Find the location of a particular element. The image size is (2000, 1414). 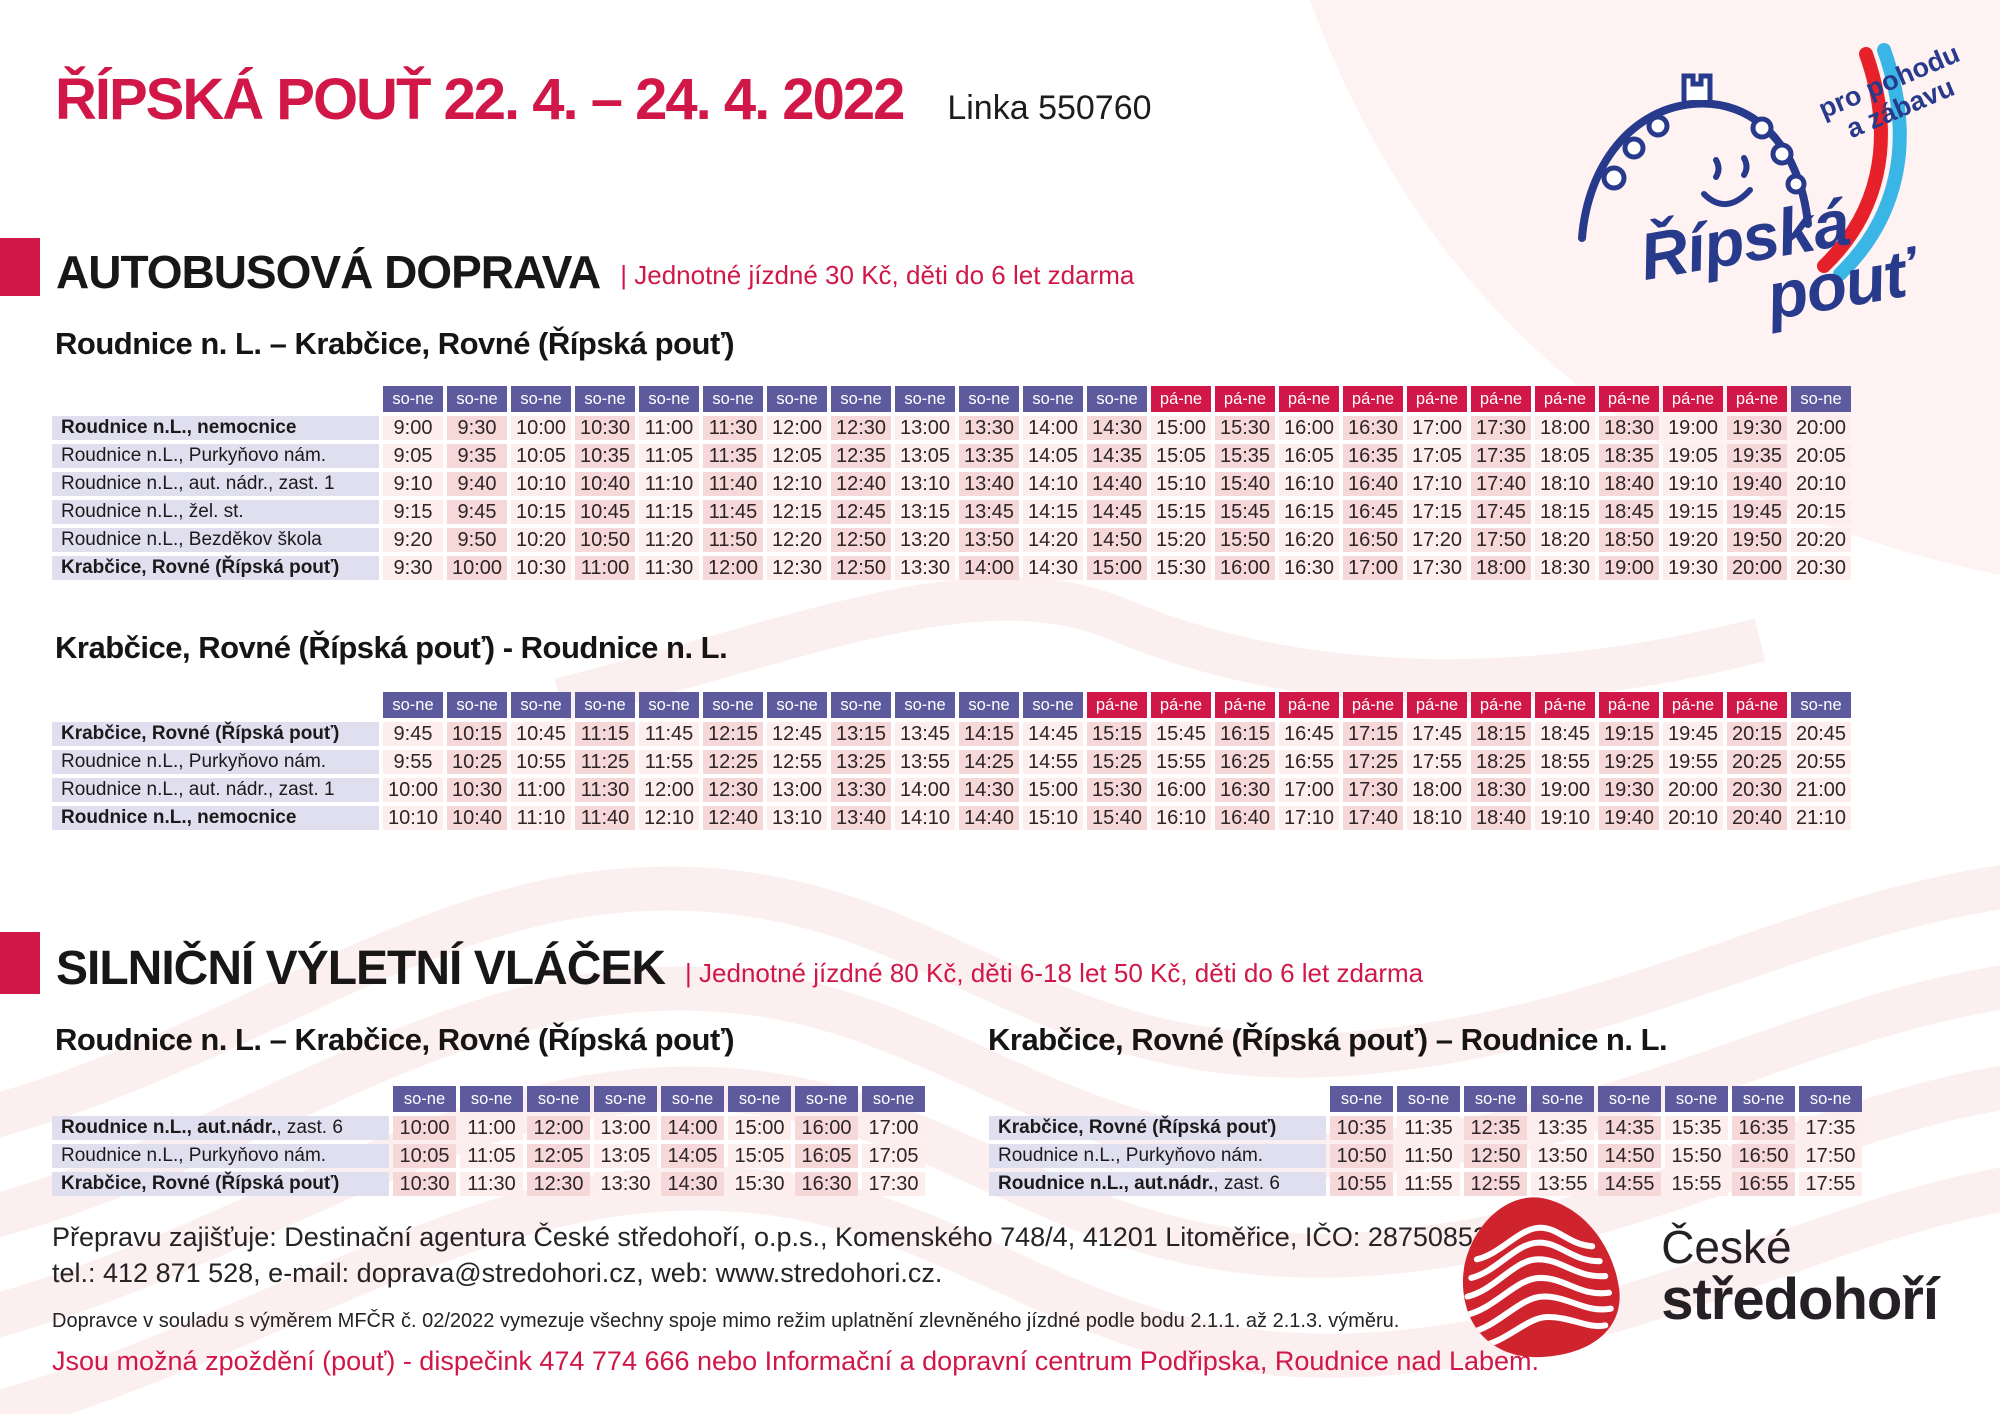

time-cell: 19:10 is located at coordinates (1565, 818).